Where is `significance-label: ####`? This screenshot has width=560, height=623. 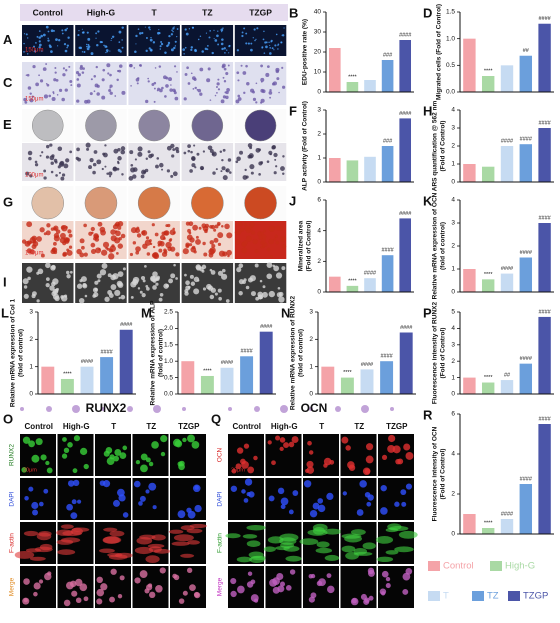 significance-label: #### is located at coordinates (266, 327).